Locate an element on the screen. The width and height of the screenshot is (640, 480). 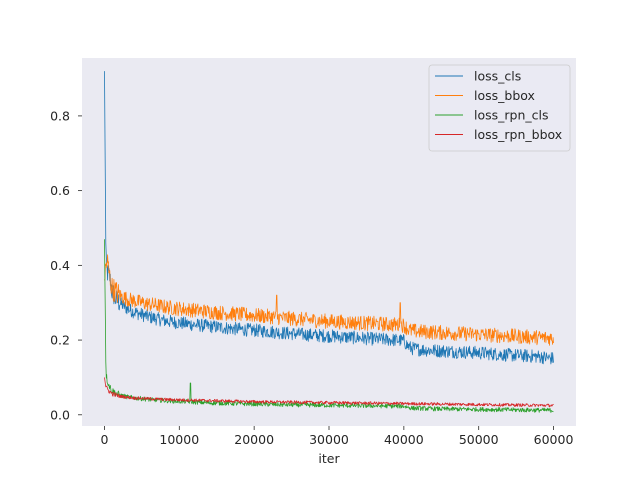
legend-label-loss-rpn-cls: loss_rpn_cls is located at coordinates (511, 115).